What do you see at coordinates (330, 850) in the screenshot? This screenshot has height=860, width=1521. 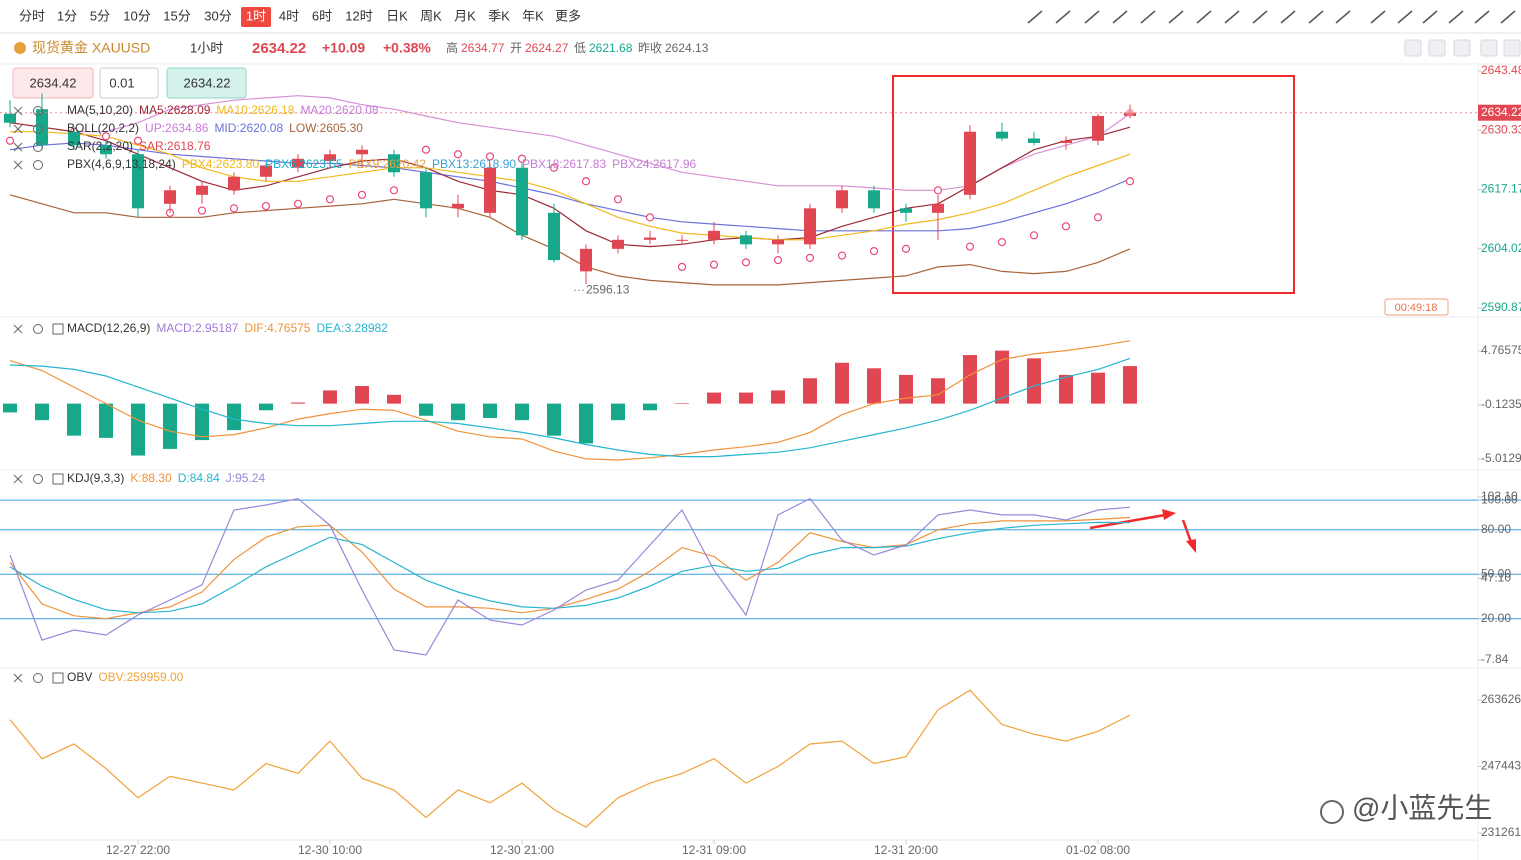 I see `x-tick-label: 12-30 10:00` at bounding box center [330, 850].